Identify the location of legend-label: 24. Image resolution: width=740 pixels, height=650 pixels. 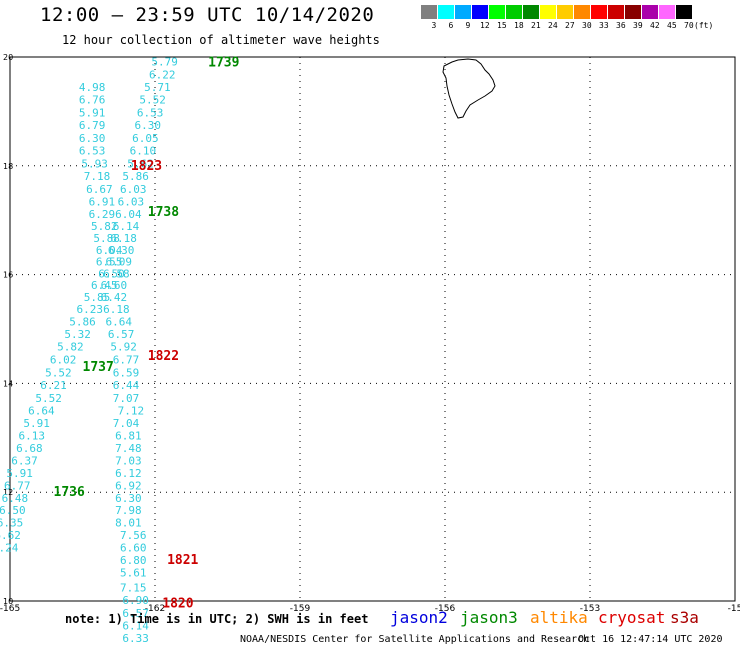
(553, 25).